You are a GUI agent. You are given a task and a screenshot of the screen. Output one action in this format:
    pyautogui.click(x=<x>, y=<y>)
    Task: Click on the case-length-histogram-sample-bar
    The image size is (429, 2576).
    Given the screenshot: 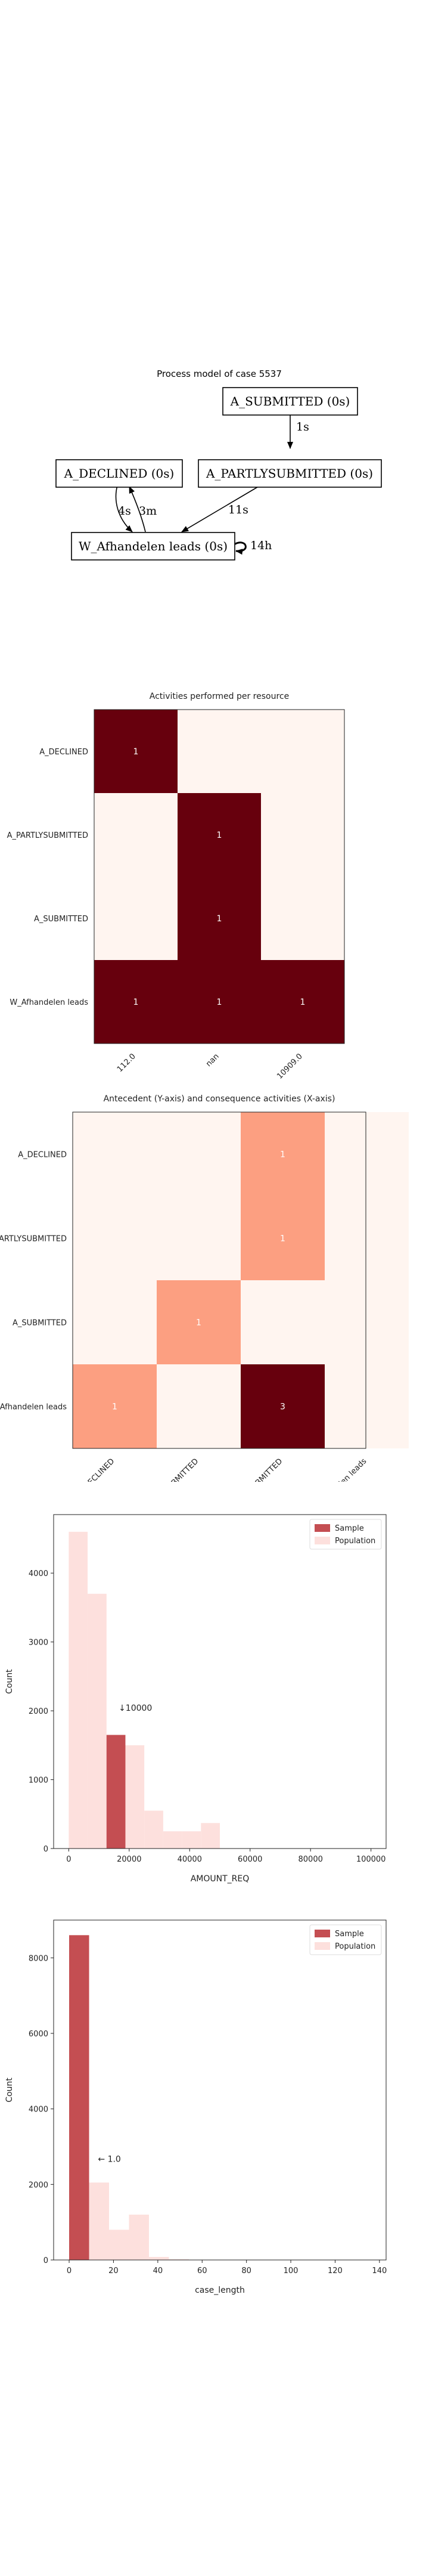 What is the action you would take?
    pyautogui.click(x=79, y=2097)
    